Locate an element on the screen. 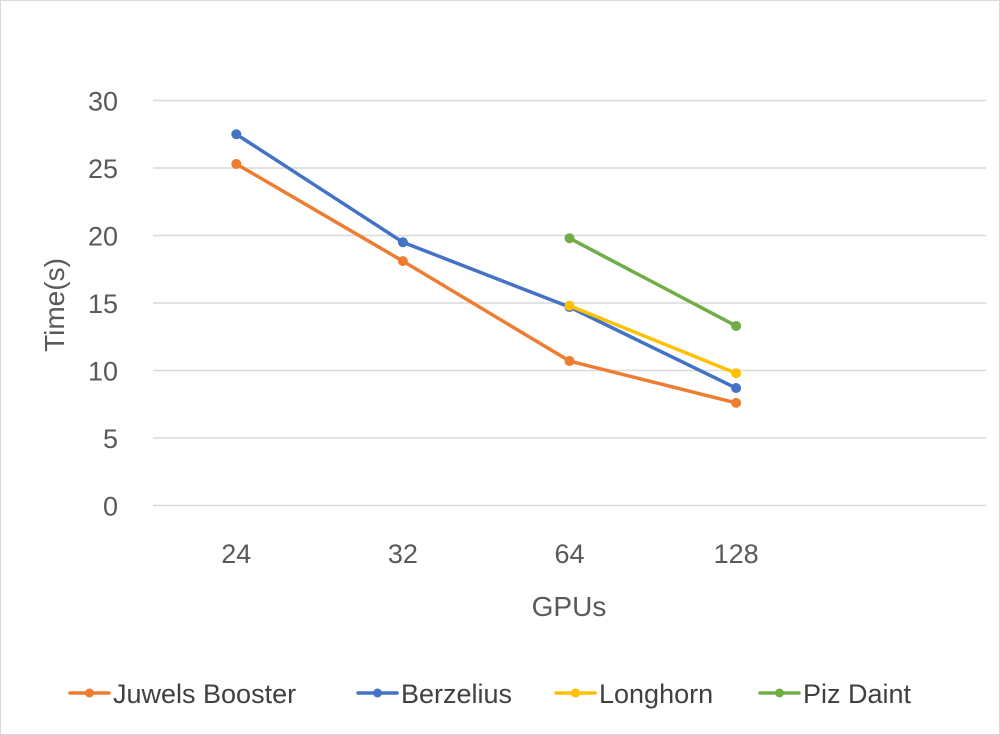  x-tick-label: 32 is located at coordinates (403, 554).